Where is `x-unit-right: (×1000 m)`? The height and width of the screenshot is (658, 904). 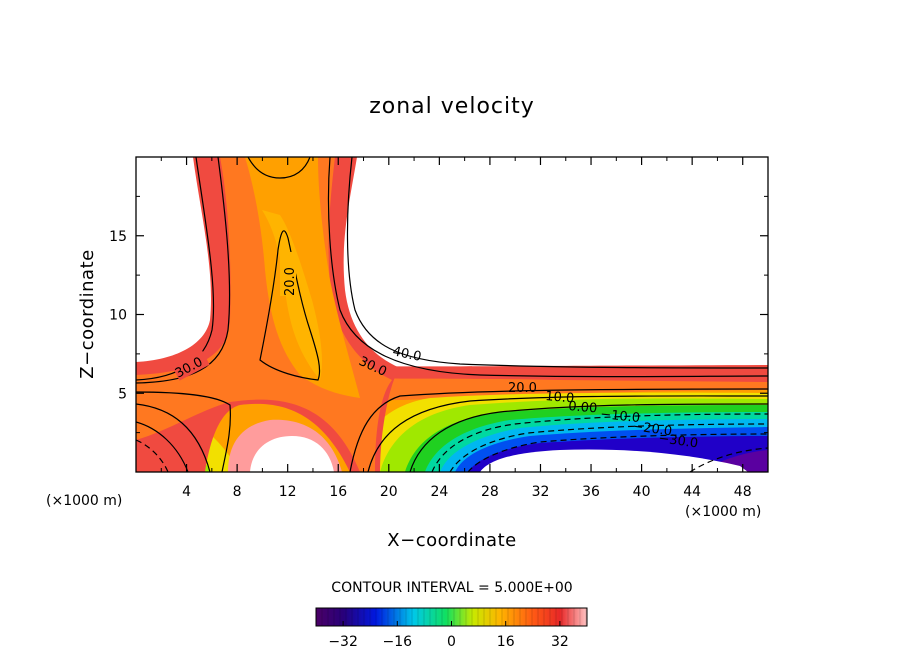 x-unit-right: (×1000 m) is located at coordinates (723, 512).